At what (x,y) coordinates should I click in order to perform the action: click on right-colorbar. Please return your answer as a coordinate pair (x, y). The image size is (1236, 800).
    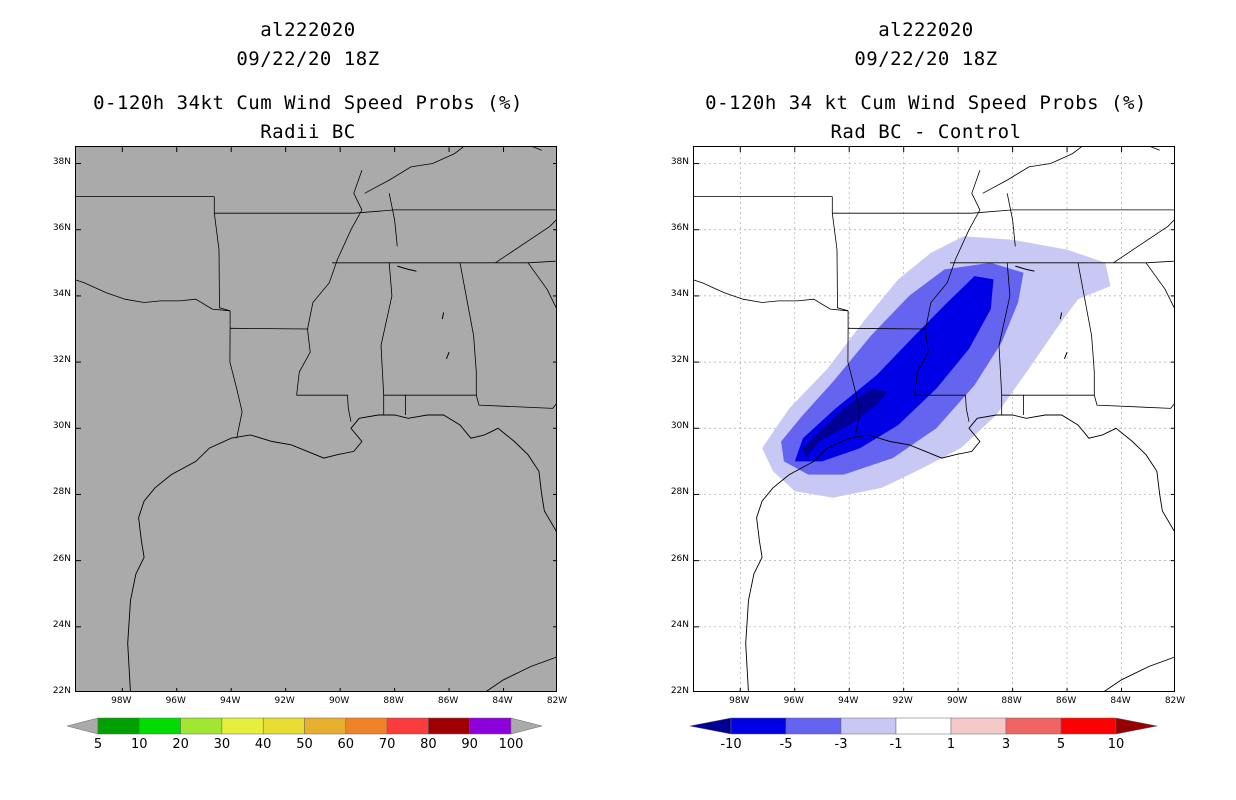
    Looking at the image, I should click on (923, 726).